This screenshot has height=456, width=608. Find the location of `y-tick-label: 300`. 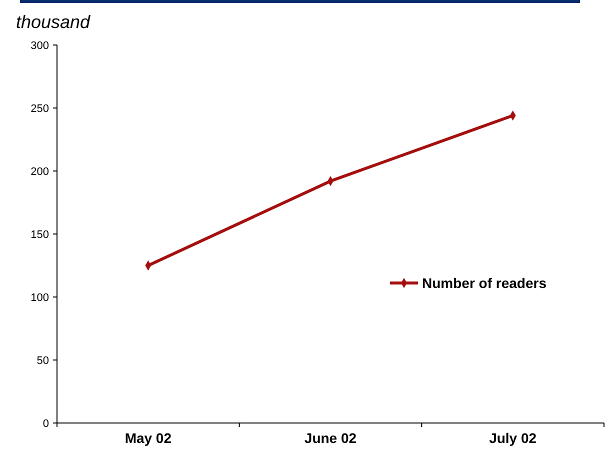

y-tick-label: 300 is located at coordinates (39, 46).